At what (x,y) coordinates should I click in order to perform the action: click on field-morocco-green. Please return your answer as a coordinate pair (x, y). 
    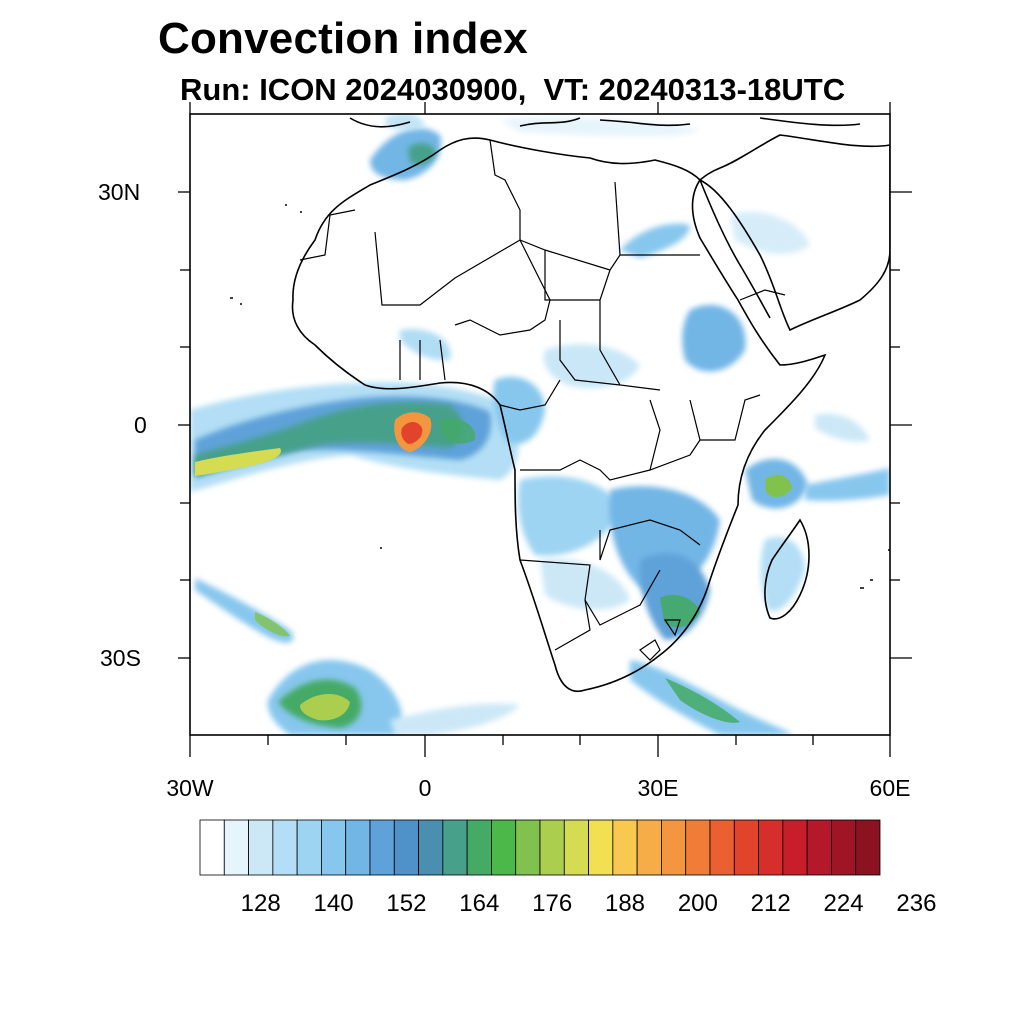
    Looking at the image, I should click on (422, 154).